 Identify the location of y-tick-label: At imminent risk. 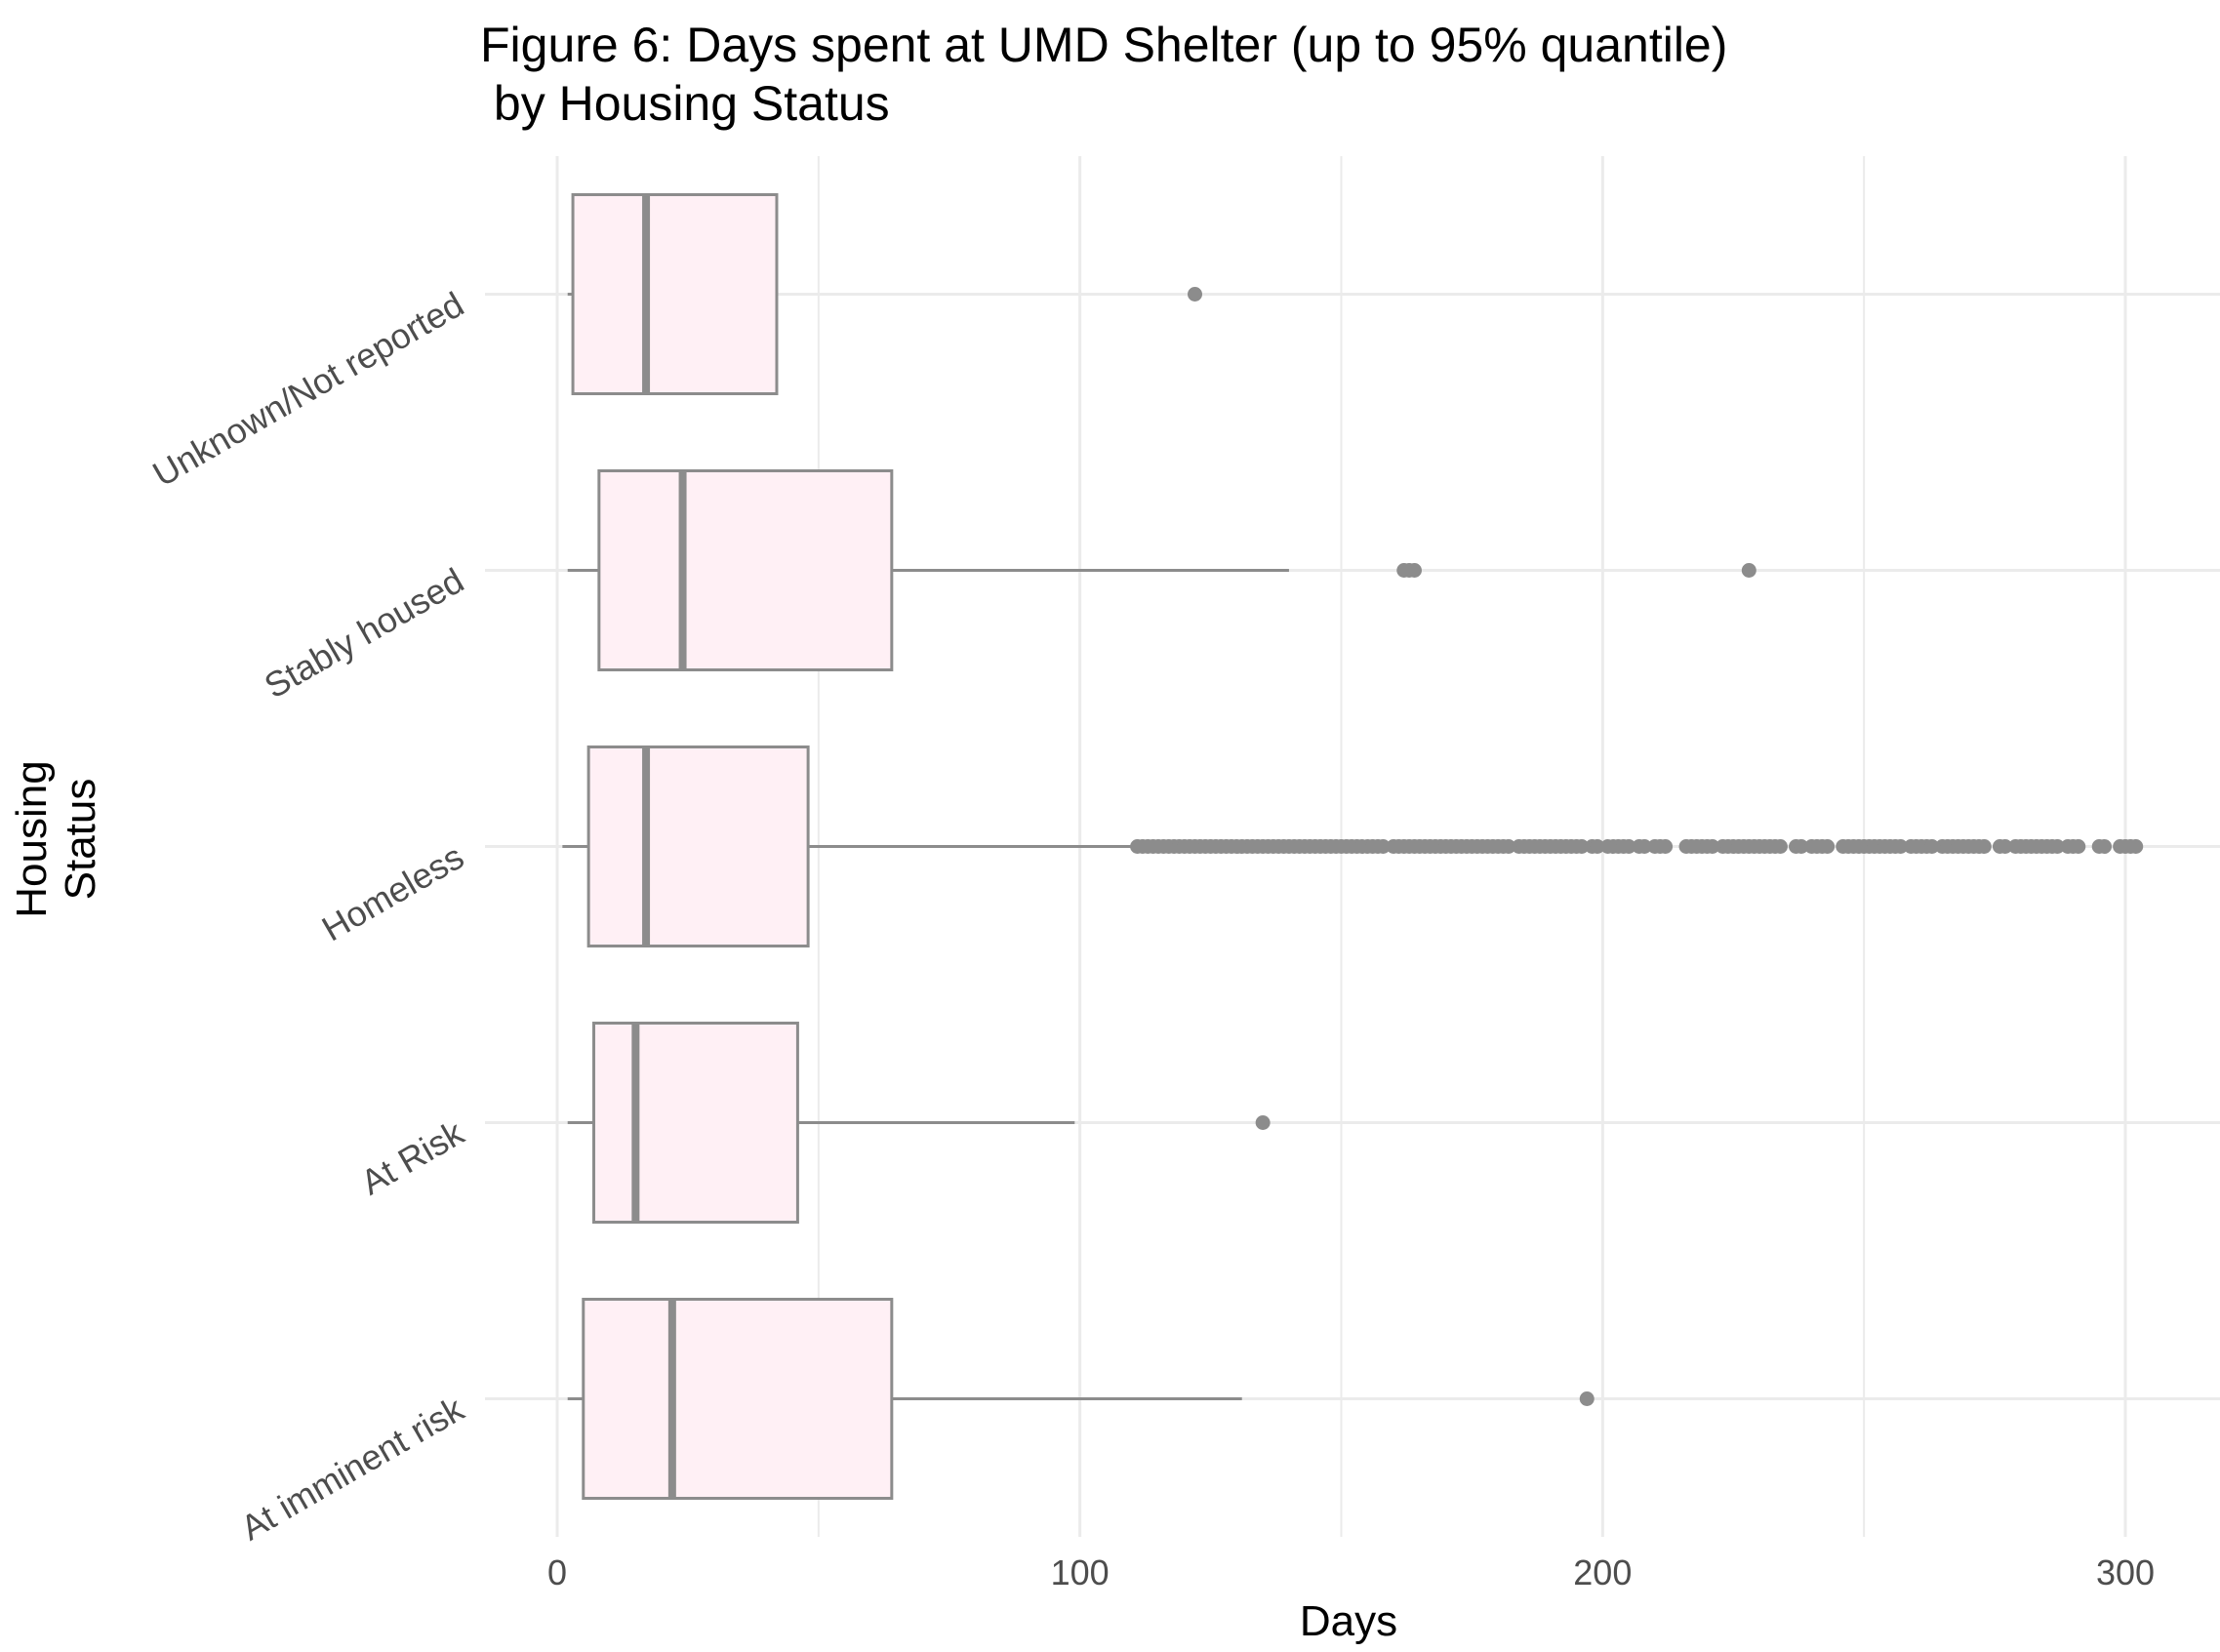
(352, 1468).